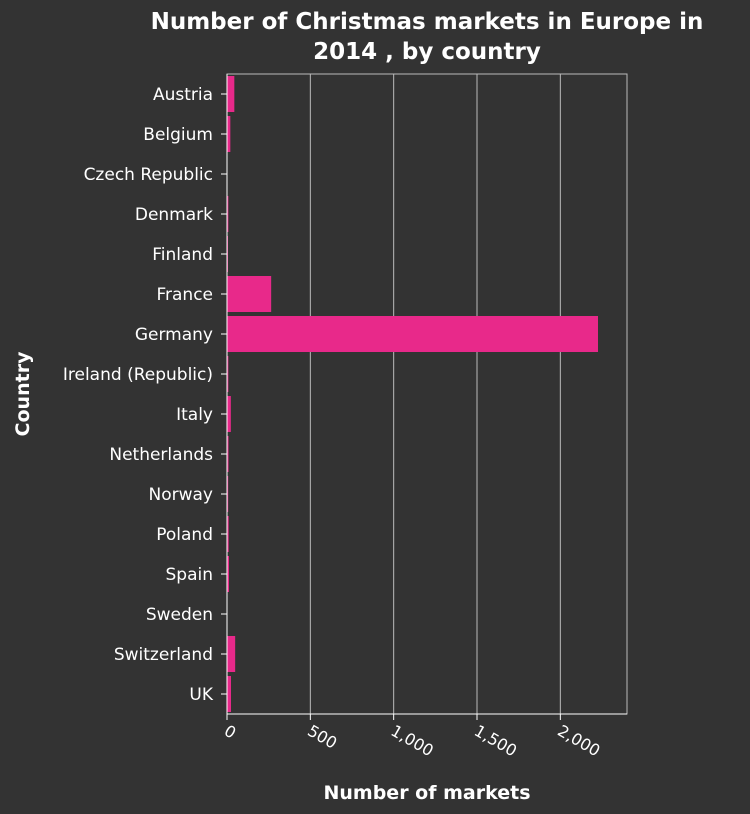  Describe the element at coordinates (228, 574) in the screenshot. I see `bar-spain` at that location.